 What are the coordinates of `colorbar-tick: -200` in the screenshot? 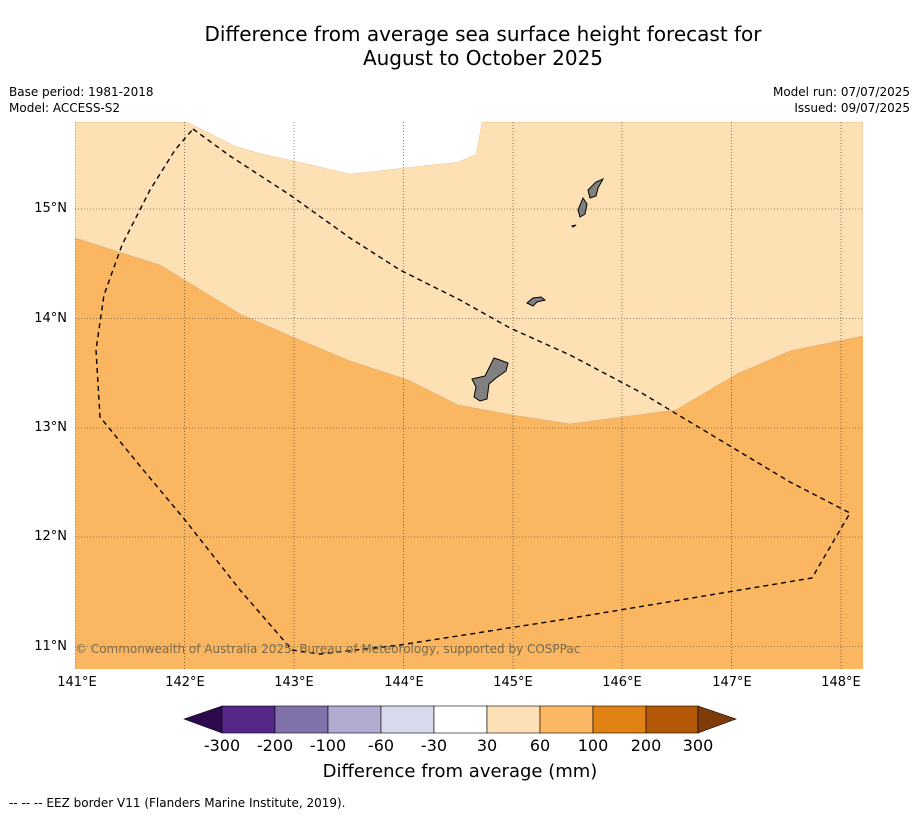 It's located at (275, 745).